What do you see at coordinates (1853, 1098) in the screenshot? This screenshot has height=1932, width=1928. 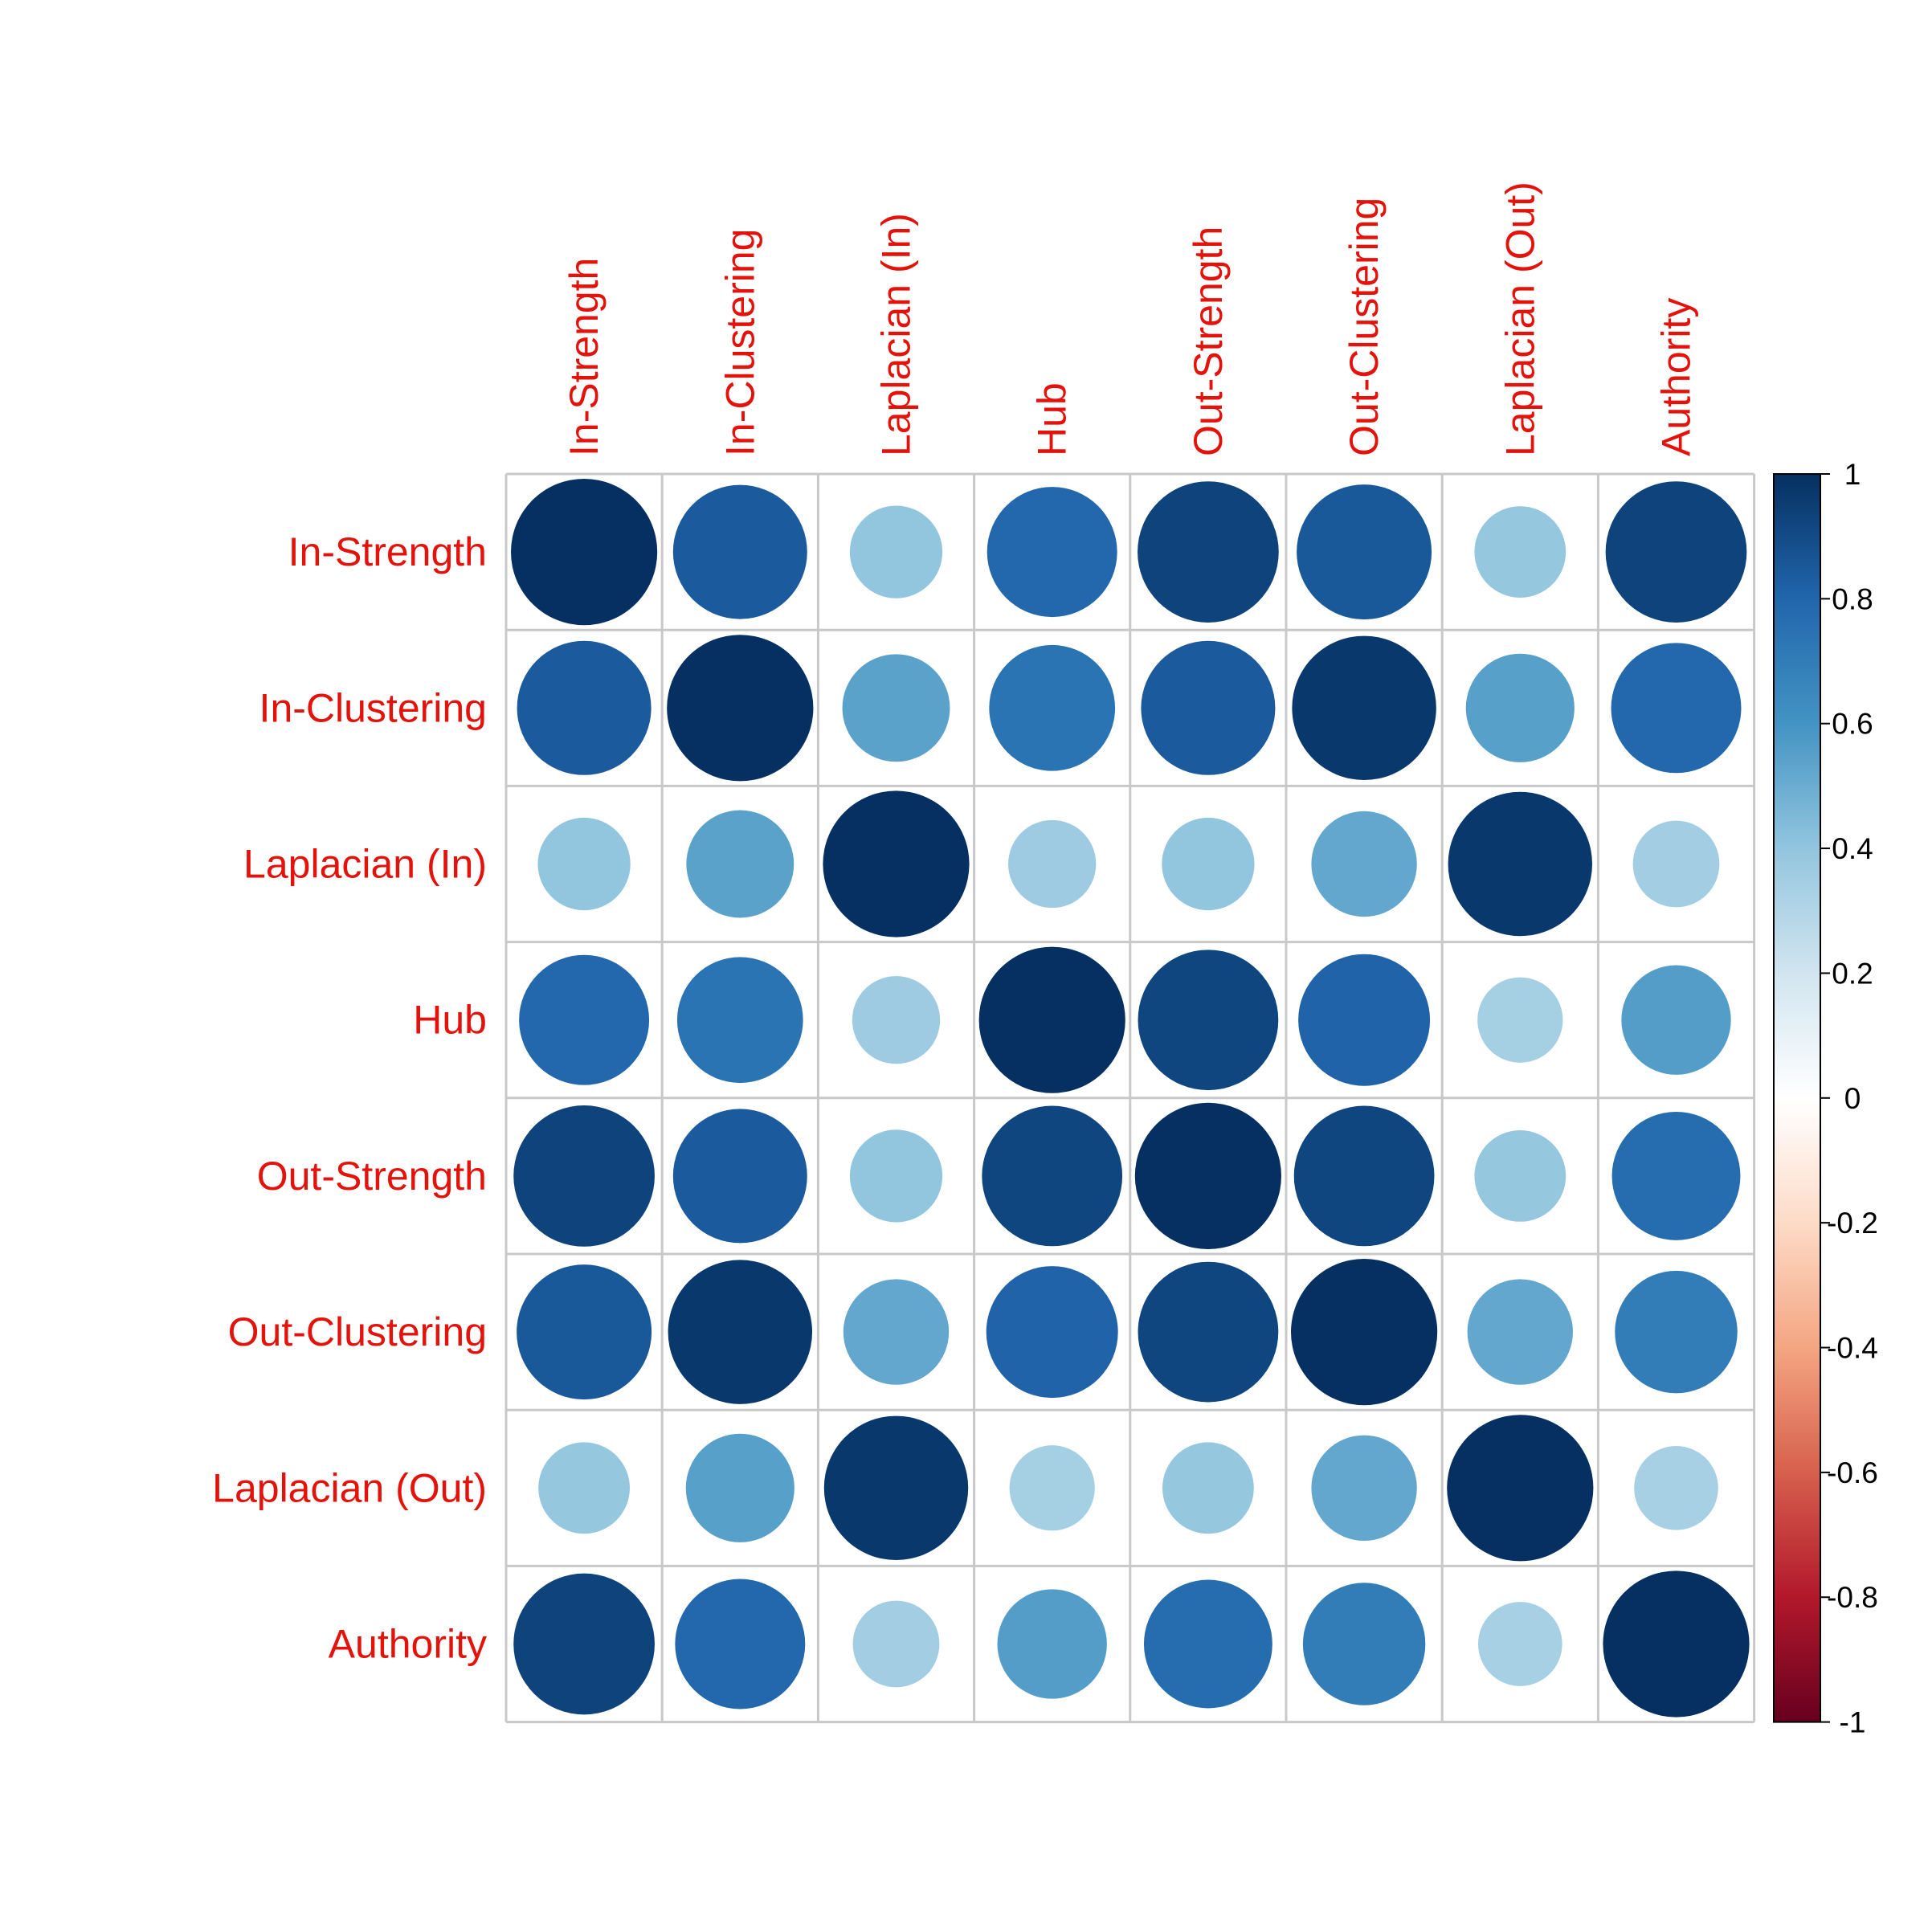 I see `colorbar-tick-label: 0` at bounding box center [1853, 1098].